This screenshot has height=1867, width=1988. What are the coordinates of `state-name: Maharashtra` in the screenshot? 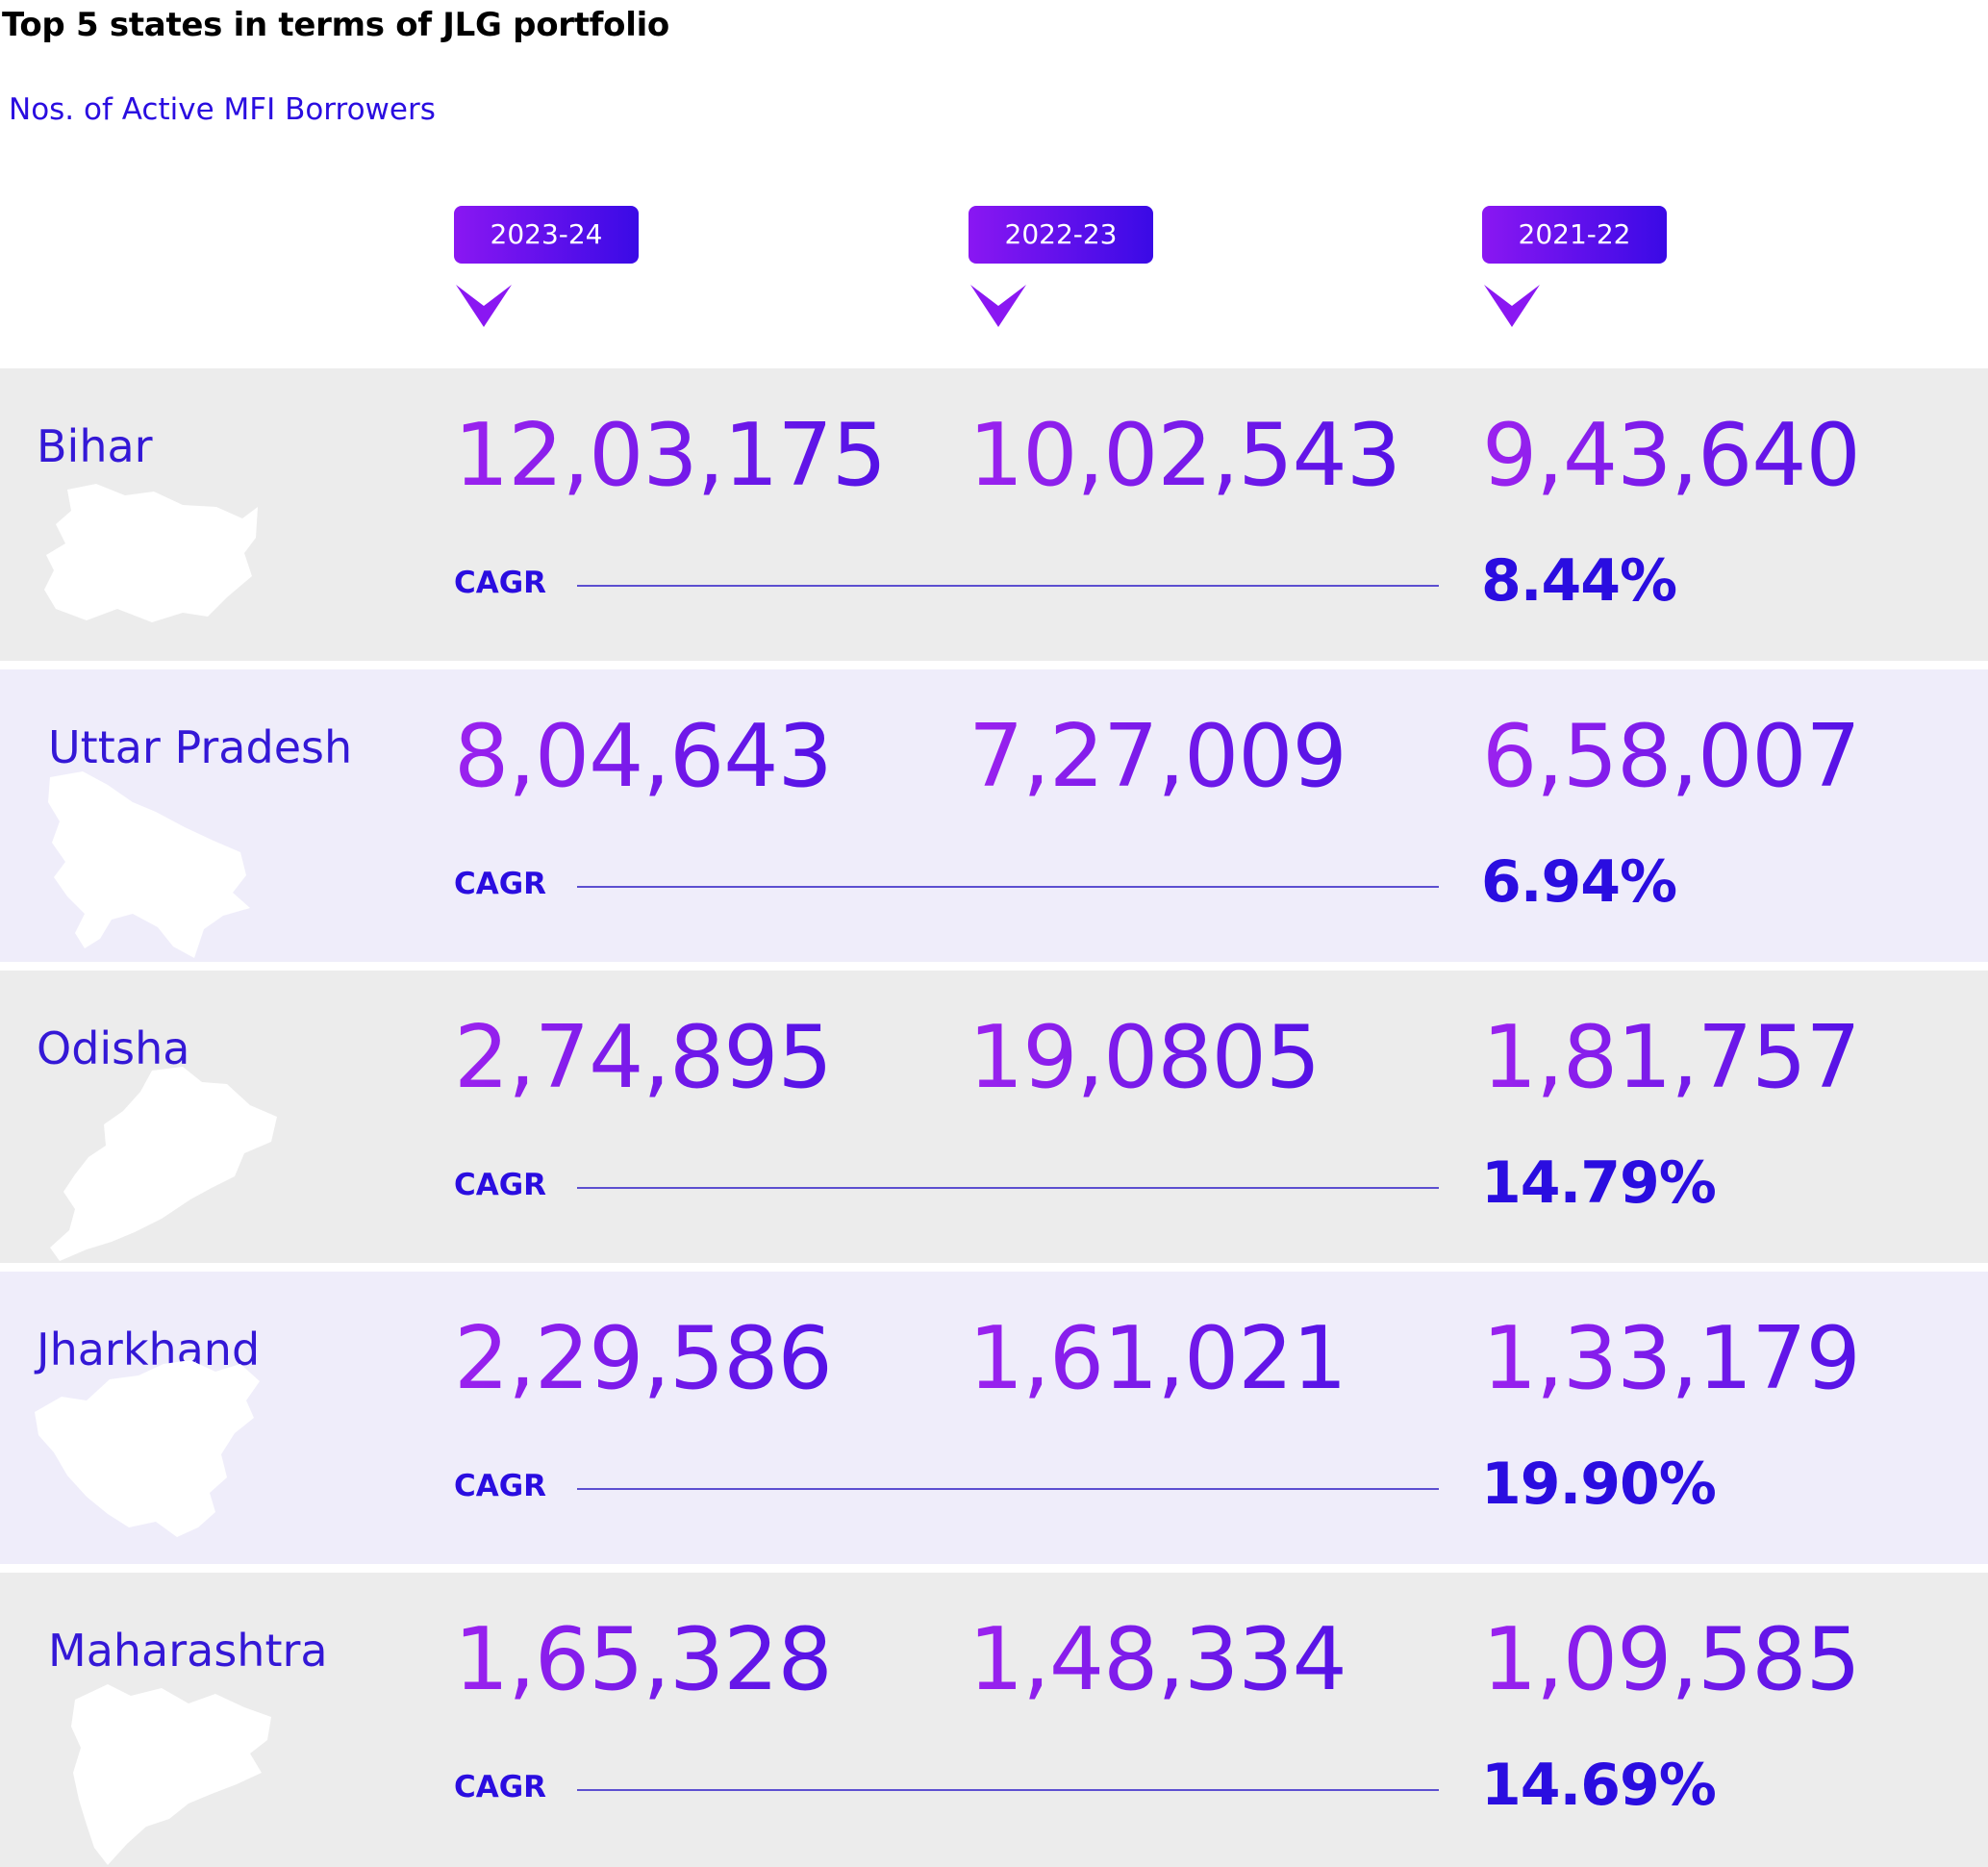 It's located at (188, 1651).